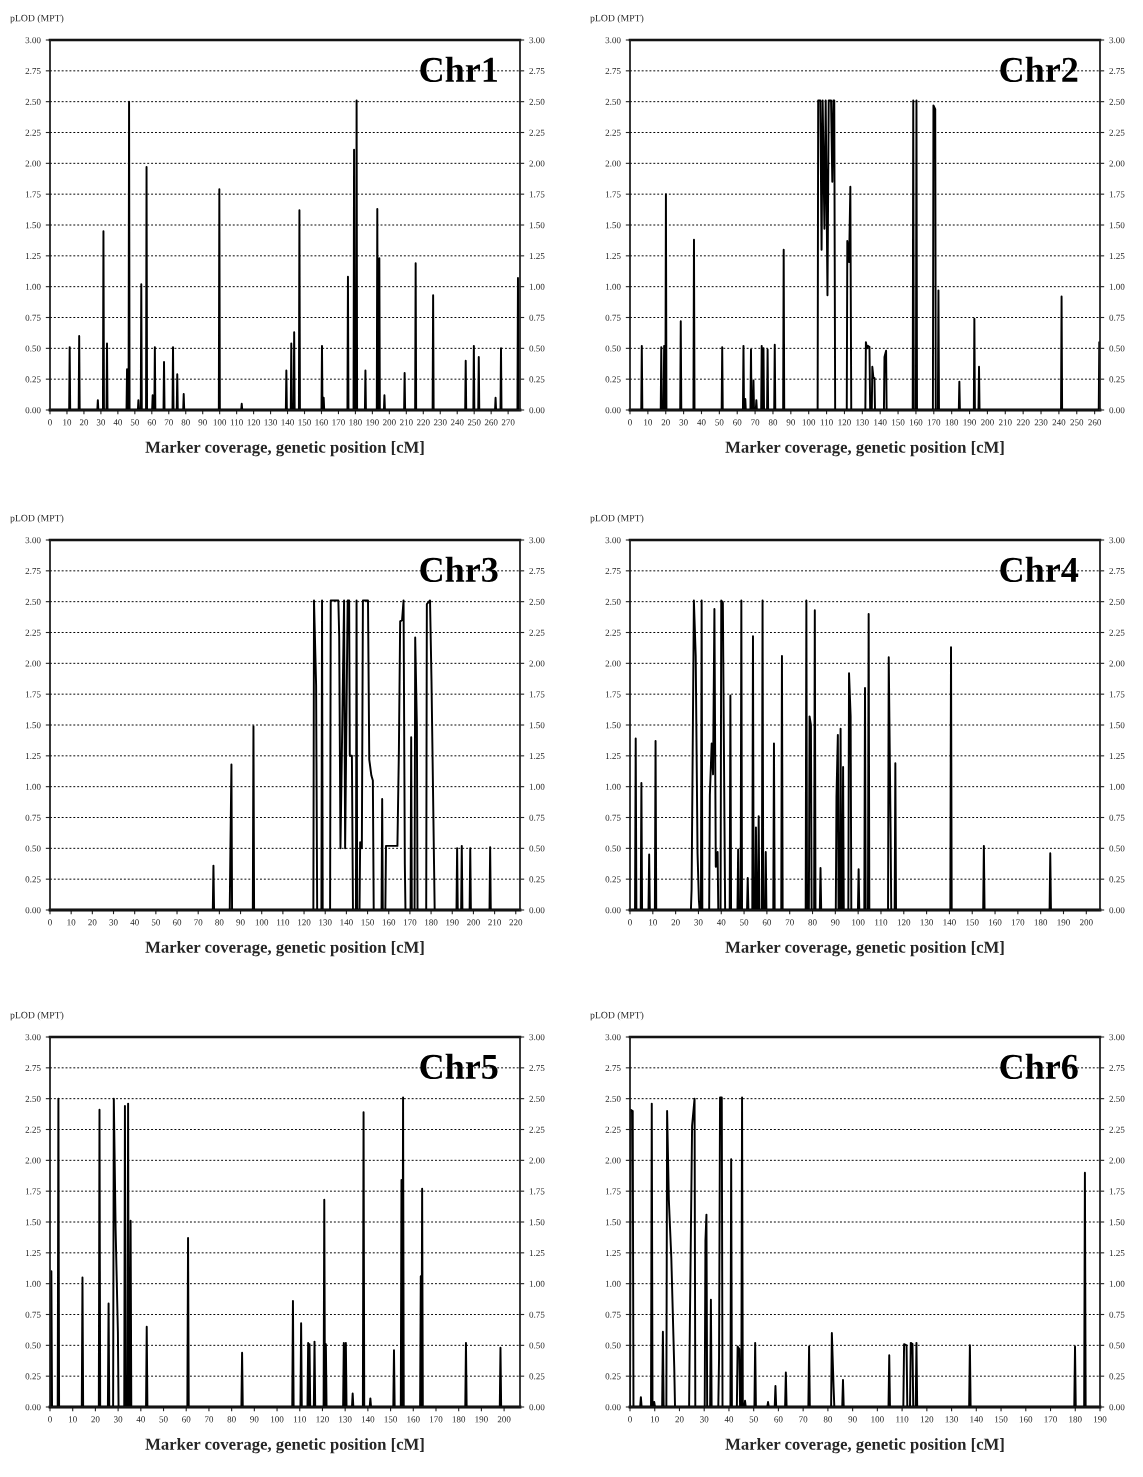 The height and width of the screenshot is (1477, 1143). I want to click on x-tick-label: 240, so click(457, 422).